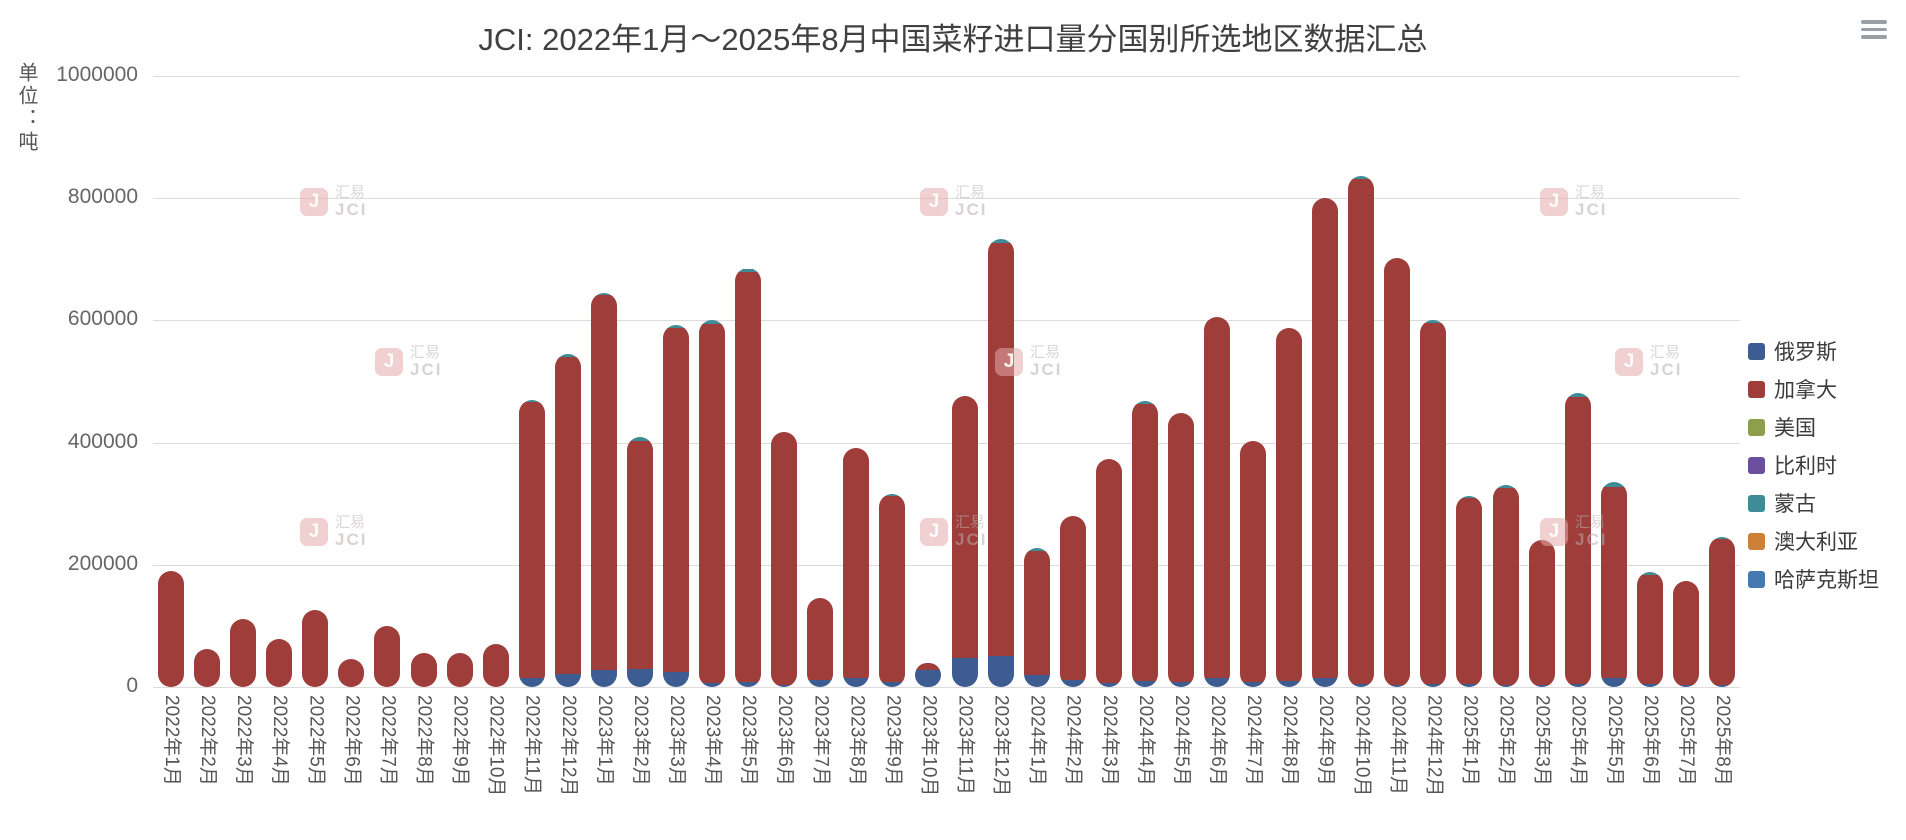 The width and height of the screenshot is (1906, 840). I want to click on x-axis-label: 2025年5月, so click(1614, 740).